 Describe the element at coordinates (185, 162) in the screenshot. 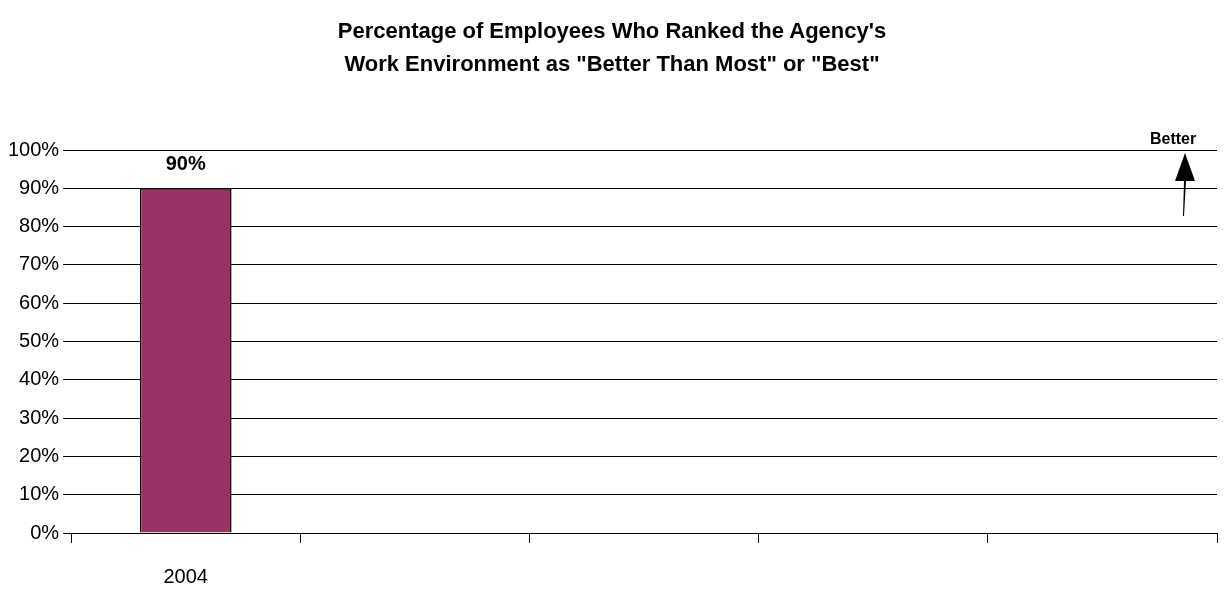

I see `data-label: 90%` at that location.